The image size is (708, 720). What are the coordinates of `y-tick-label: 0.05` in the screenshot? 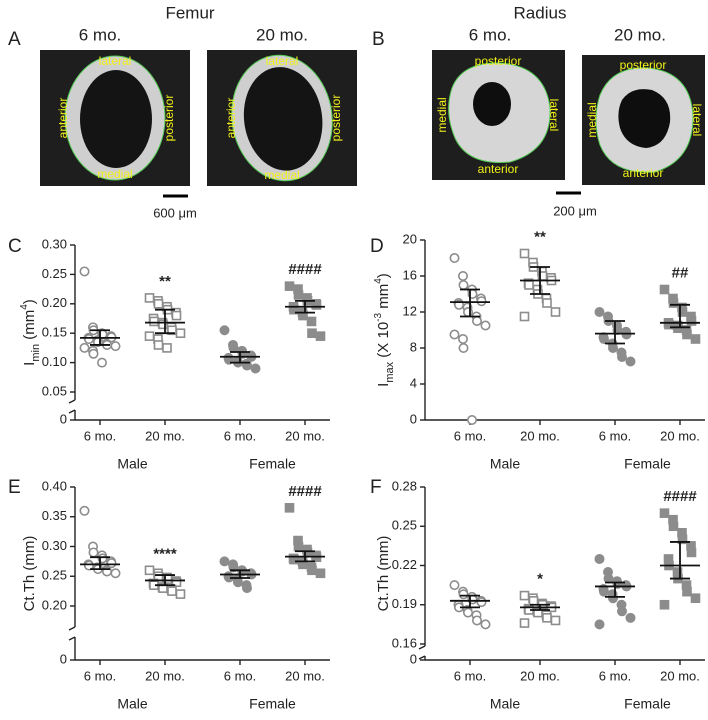 It's located at (54, 390).